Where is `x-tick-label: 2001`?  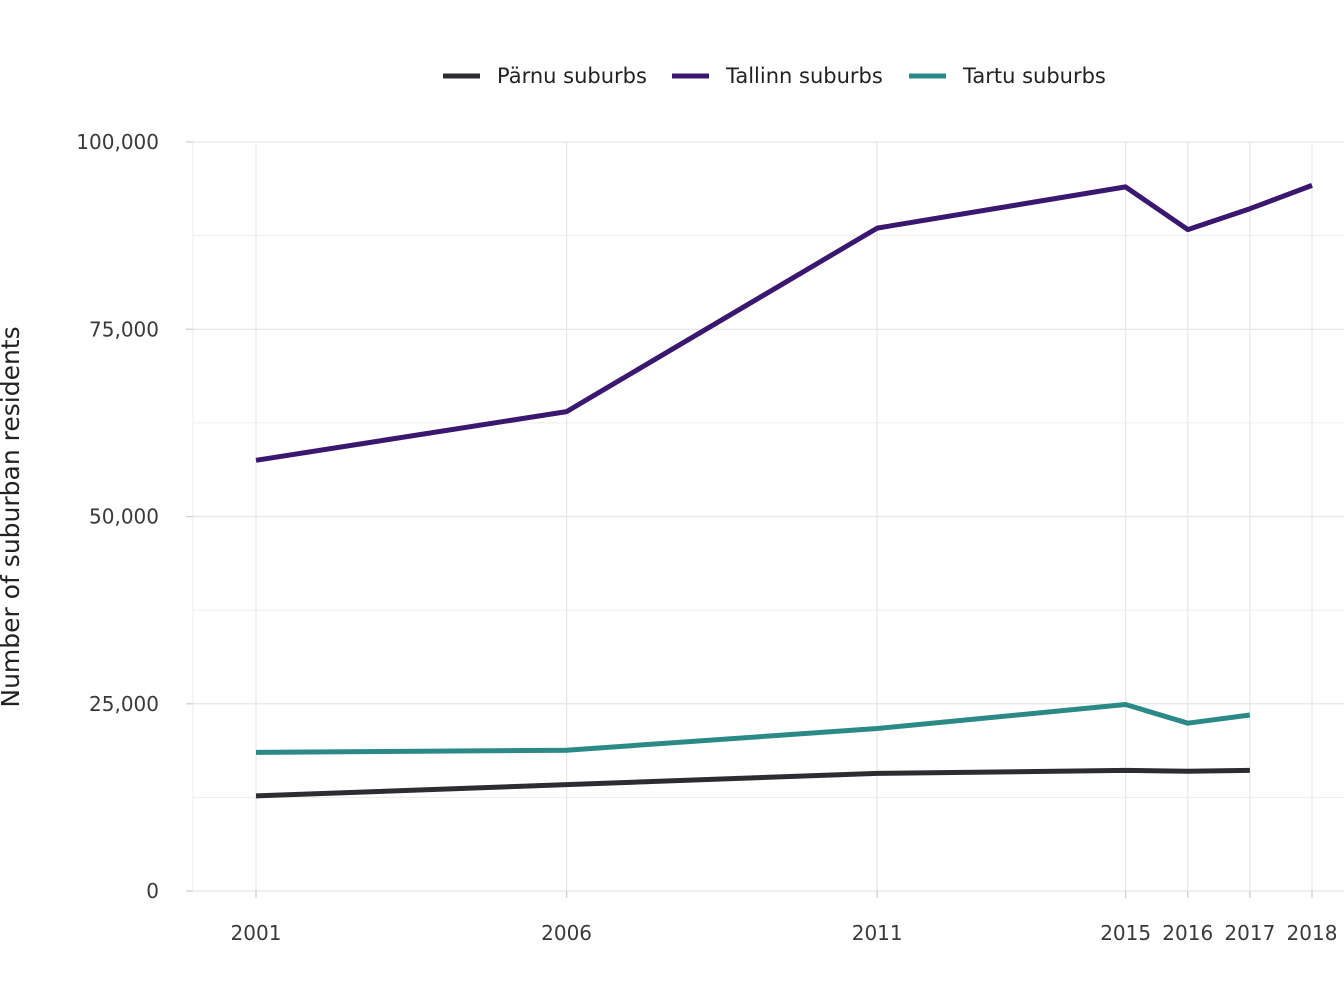 x-tick-label: 2001 is located at coordinates (256, 933).